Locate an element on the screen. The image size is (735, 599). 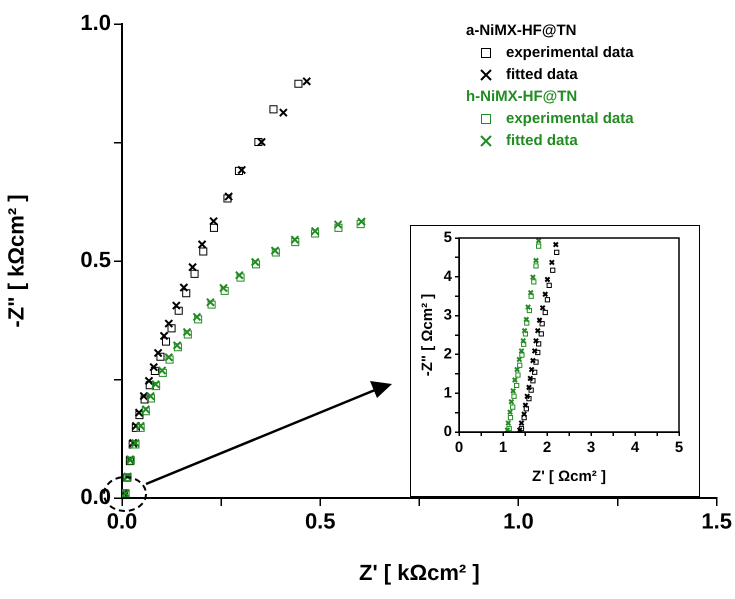
y-tick-label: 0.0 is located at coordinates (95, 497).